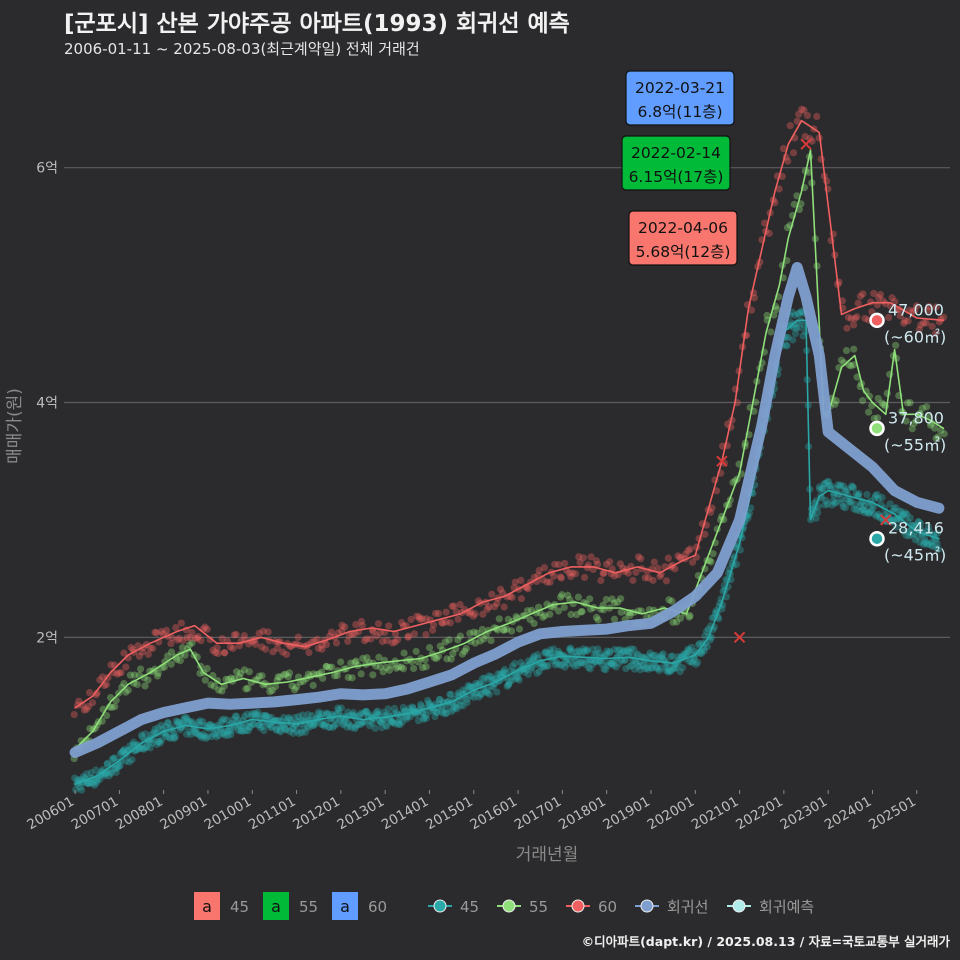  I want to click on legend-label: 회귀예측, so click(786, 907).